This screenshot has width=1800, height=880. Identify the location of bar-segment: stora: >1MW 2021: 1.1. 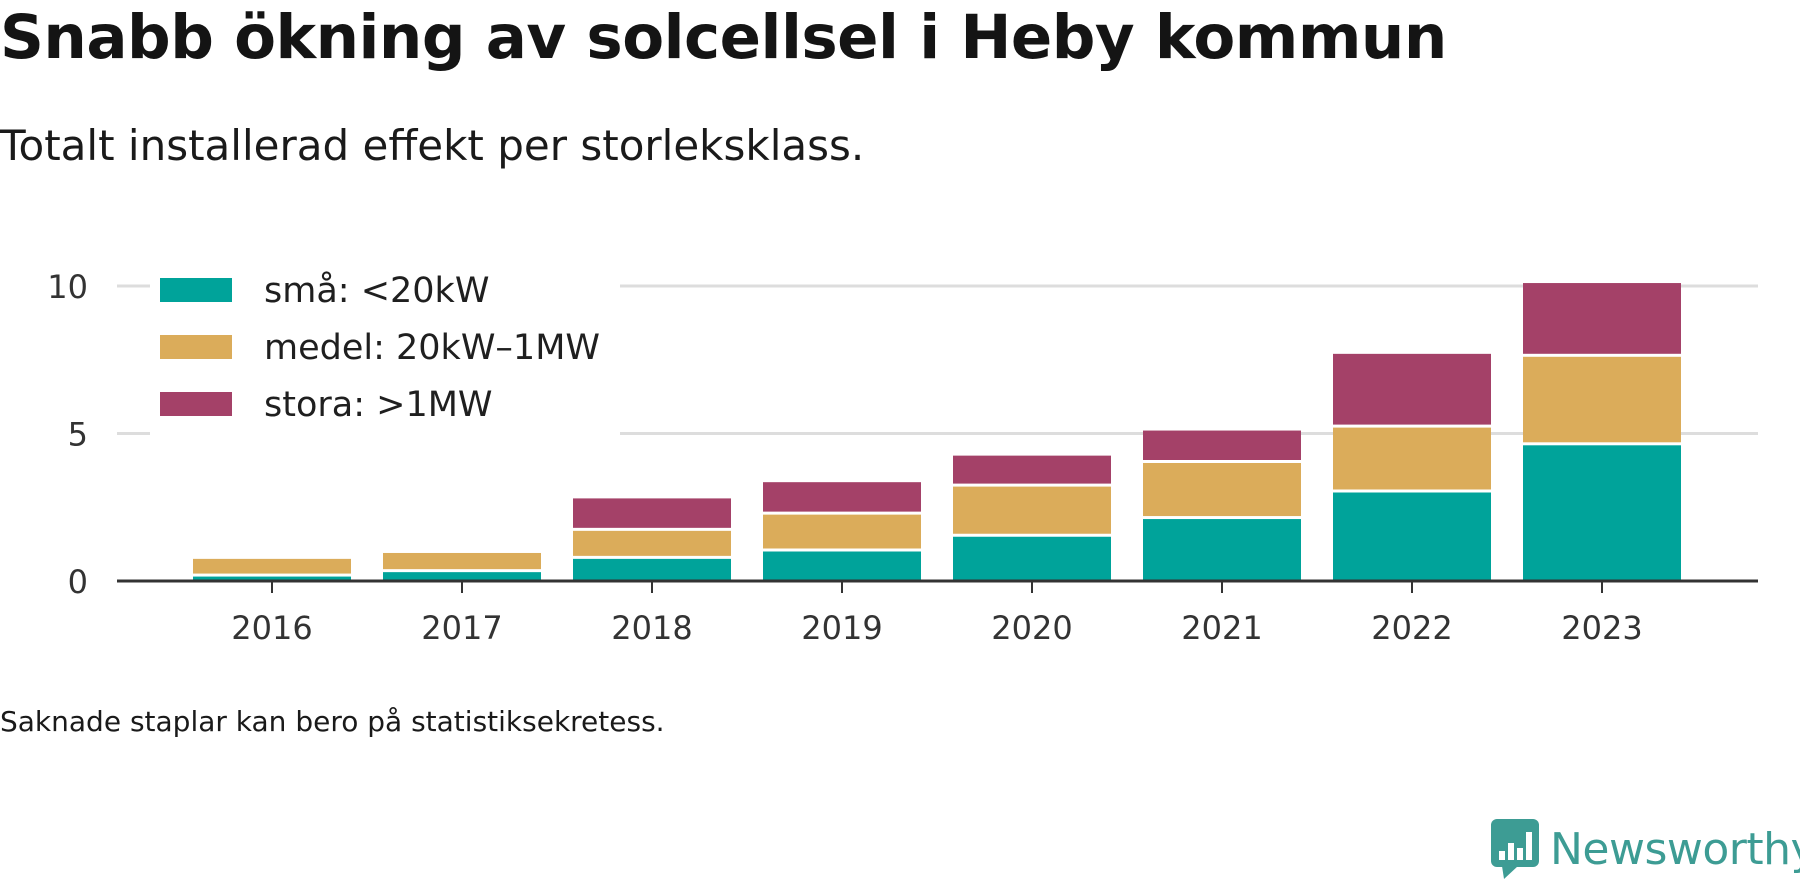
(1222, 445).